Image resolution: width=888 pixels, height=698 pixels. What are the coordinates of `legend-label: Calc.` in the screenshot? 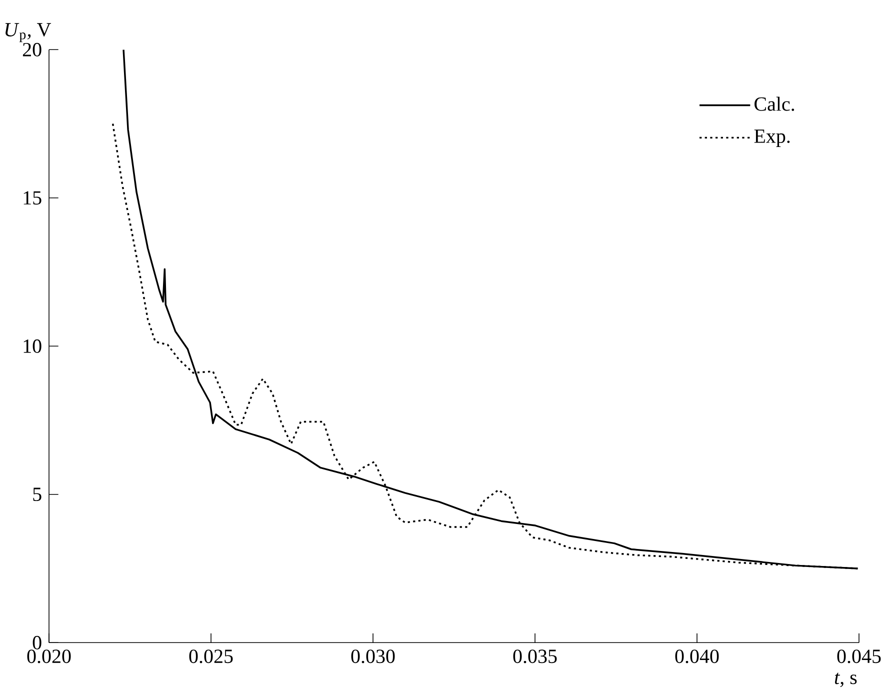 It's located at (774, 103).